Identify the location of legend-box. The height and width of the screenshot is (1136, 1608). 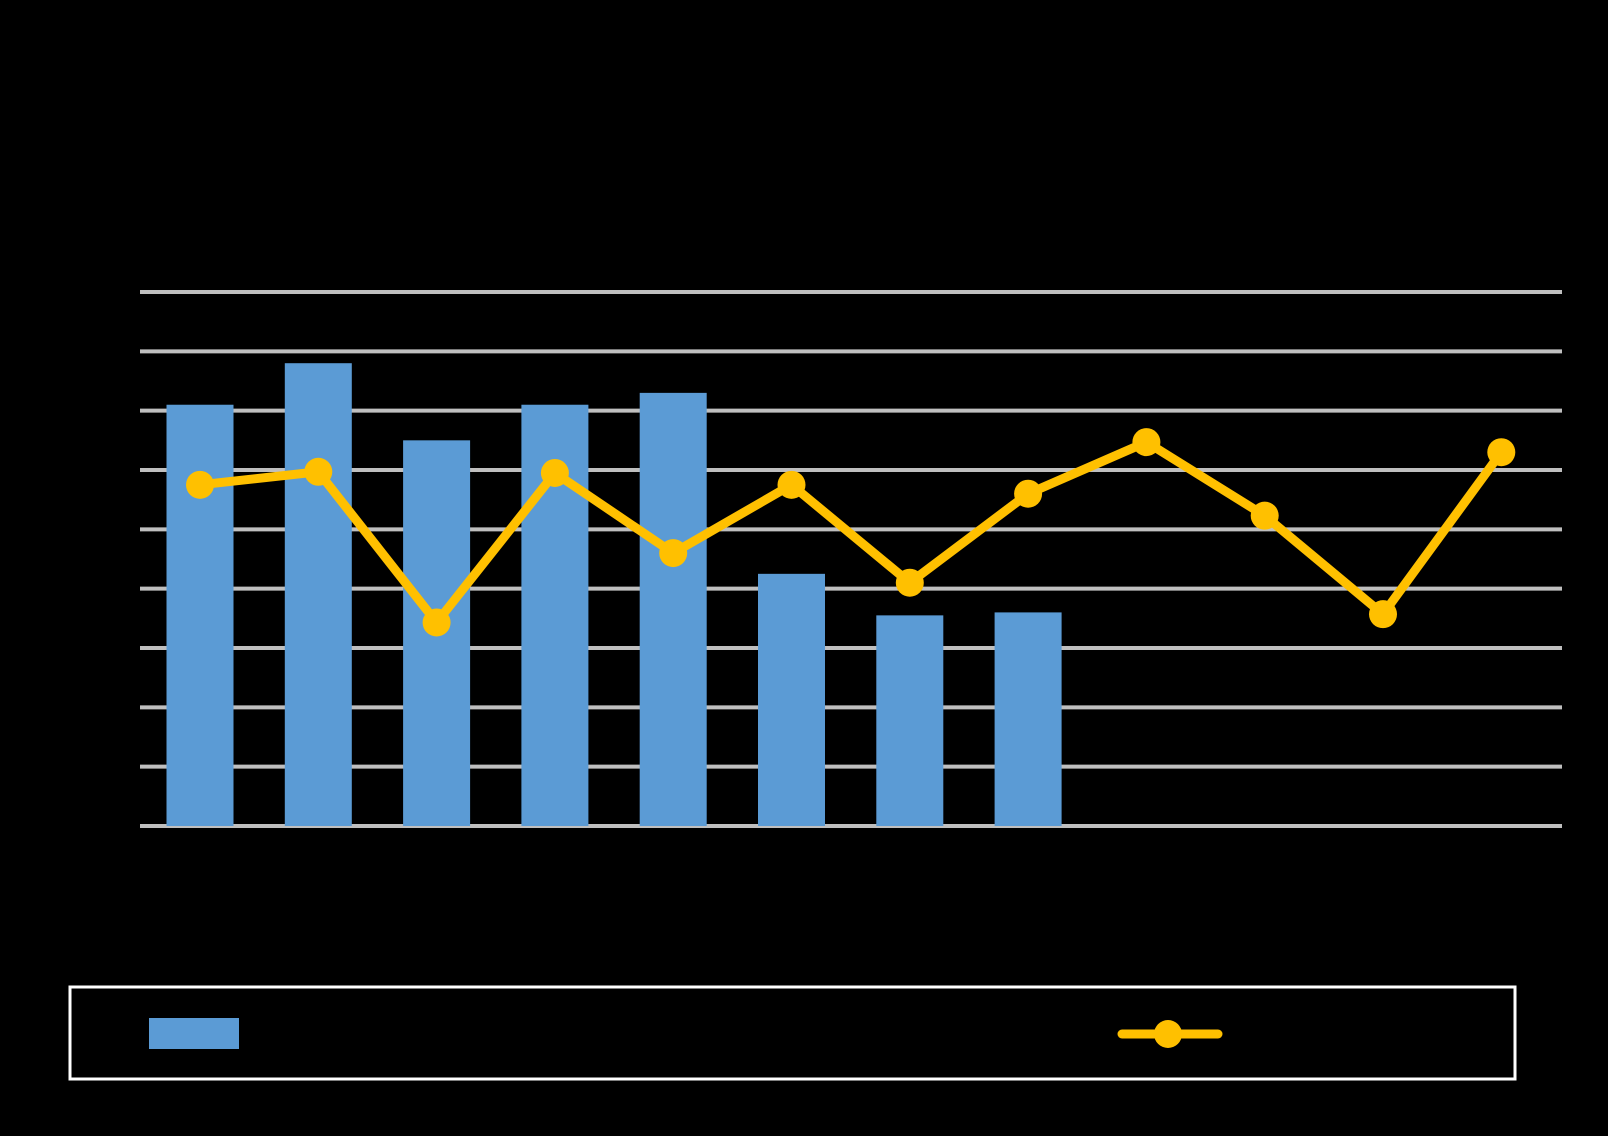
(792, 1033).